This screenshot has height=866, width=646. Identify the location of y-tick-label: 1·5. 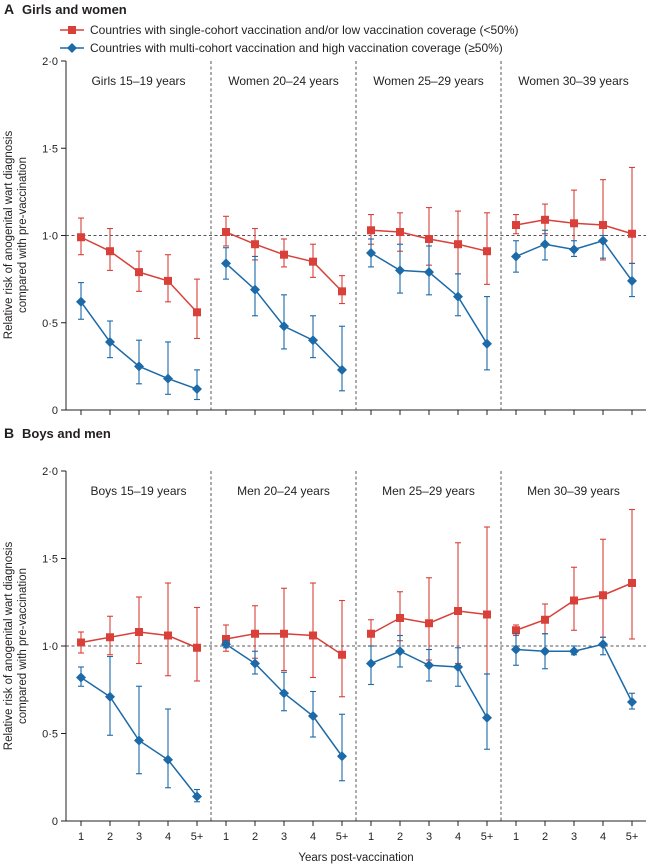
(50, 149).